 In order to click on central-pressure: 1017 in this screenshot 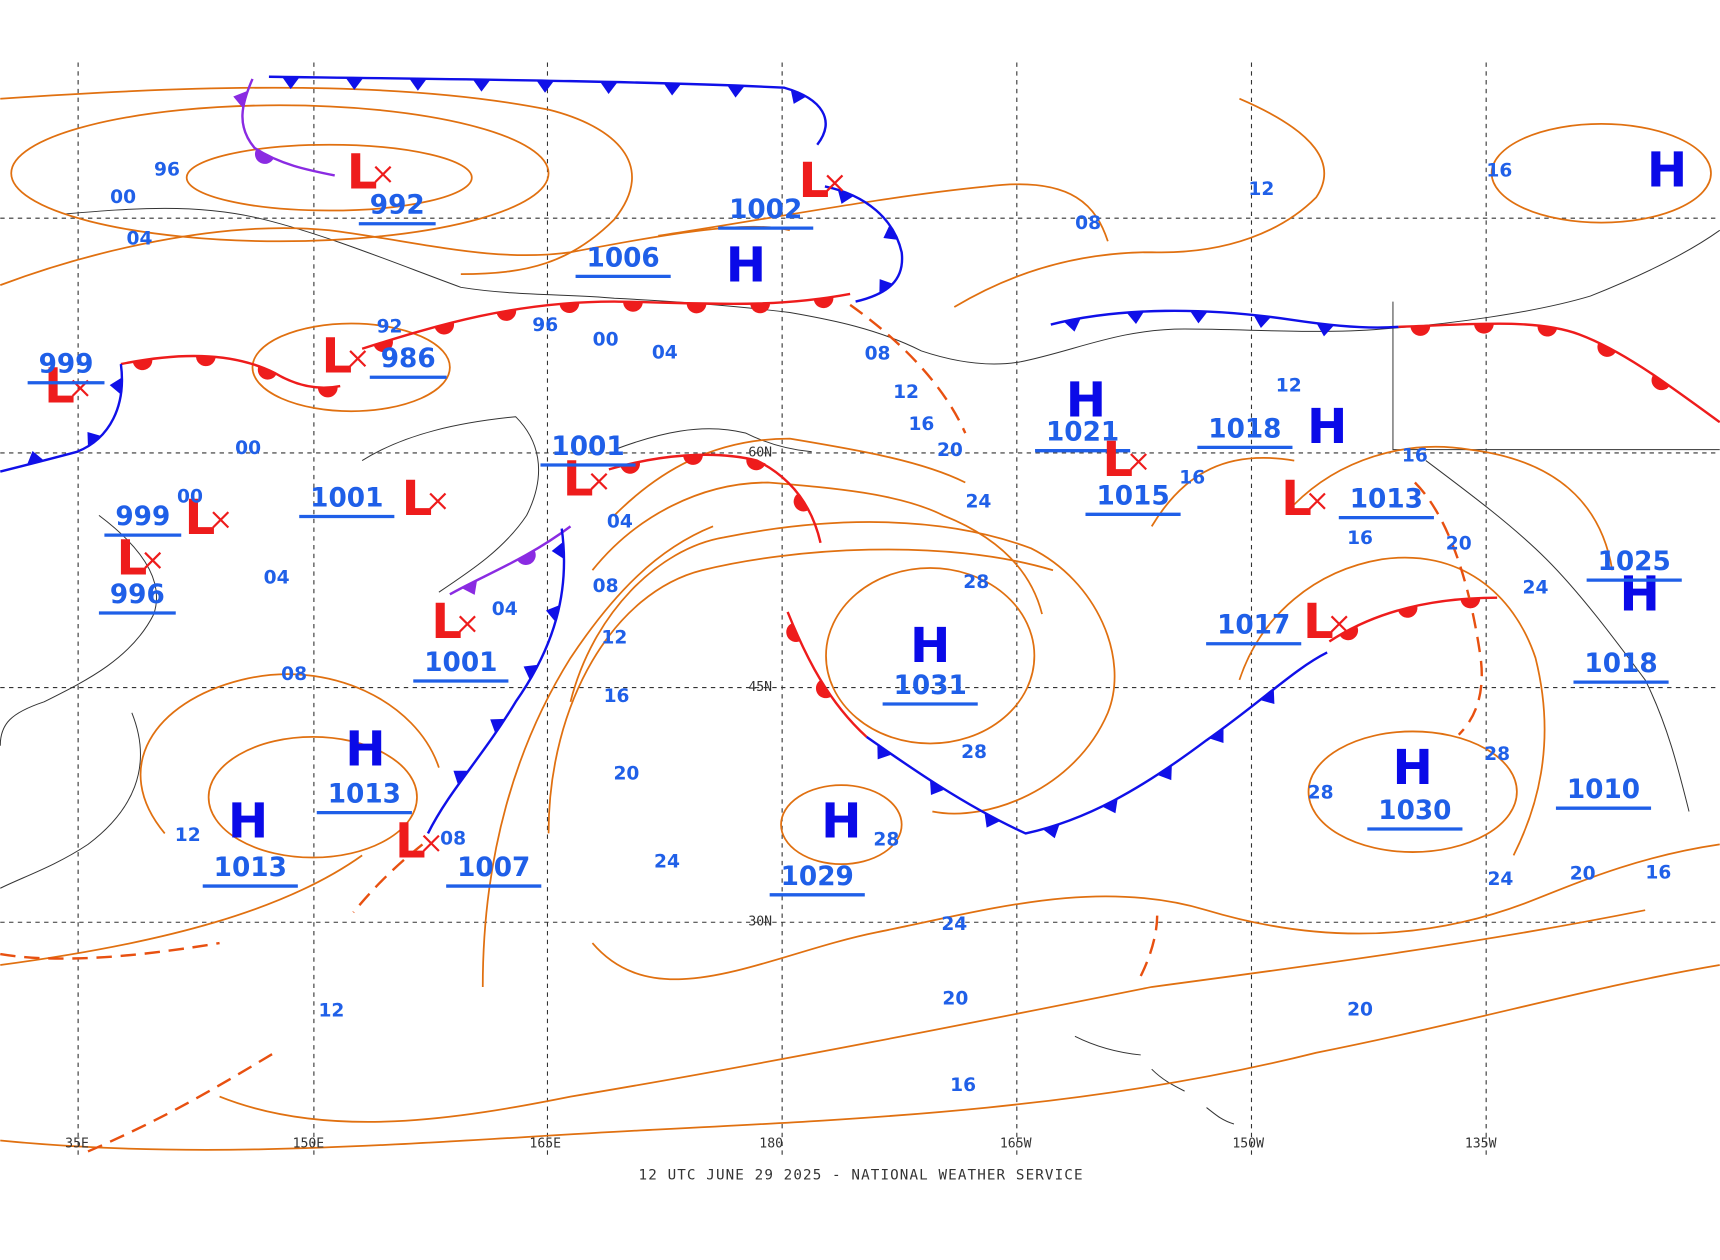, I will do `click(1253, 626)`.